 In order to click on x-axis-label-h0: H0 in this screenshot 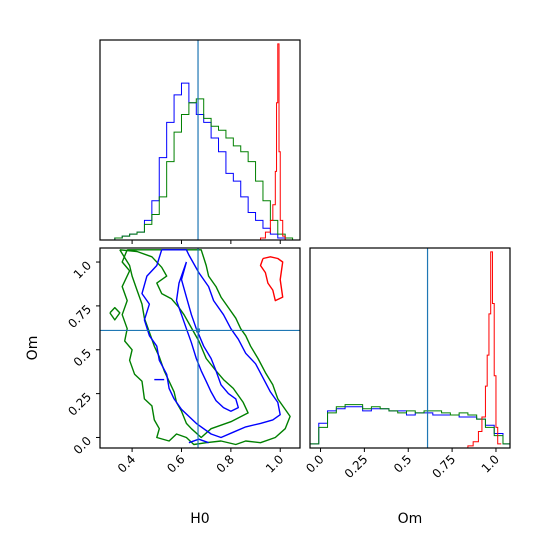, I will do `click(199, 519)`.